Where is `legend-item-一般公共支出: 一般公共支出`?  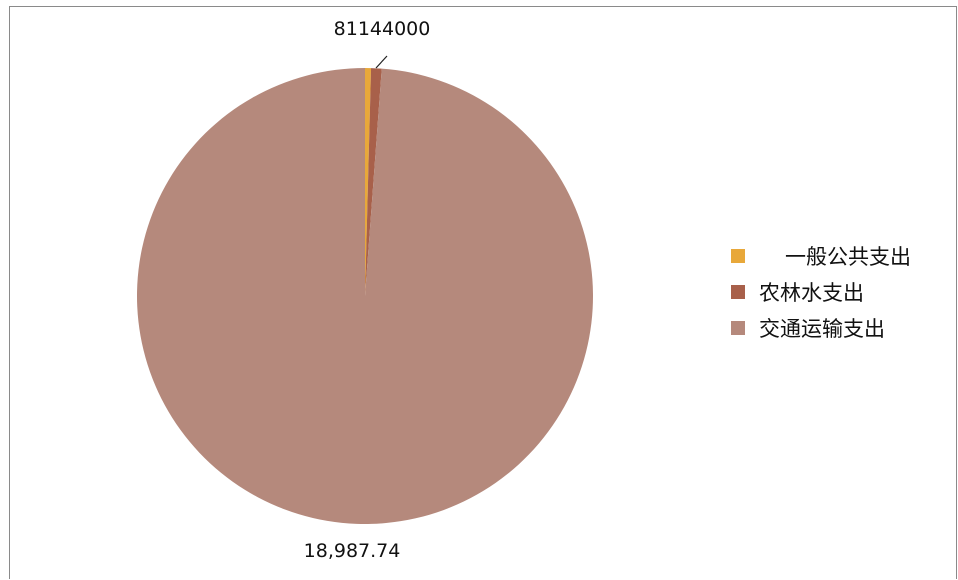 legend-item-一般公共支出: 一般公共支出 is located at coordinates (842, 256).